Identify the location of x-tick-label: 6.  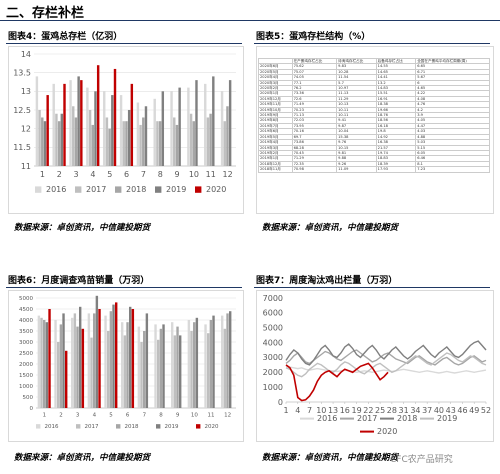
(128, 416).